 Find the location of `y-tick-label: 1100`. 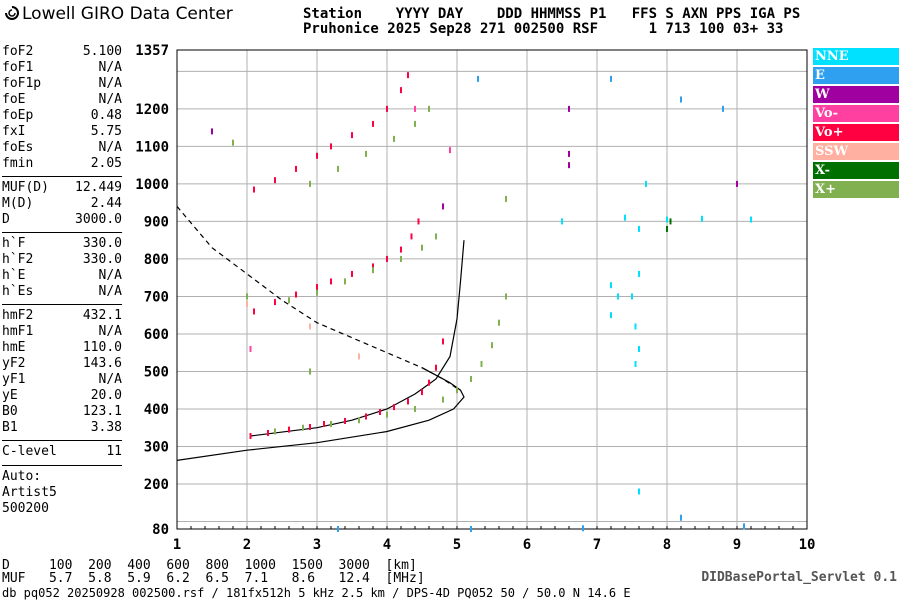

y-tick-label: 1100 is located at coordinates (152, 147).